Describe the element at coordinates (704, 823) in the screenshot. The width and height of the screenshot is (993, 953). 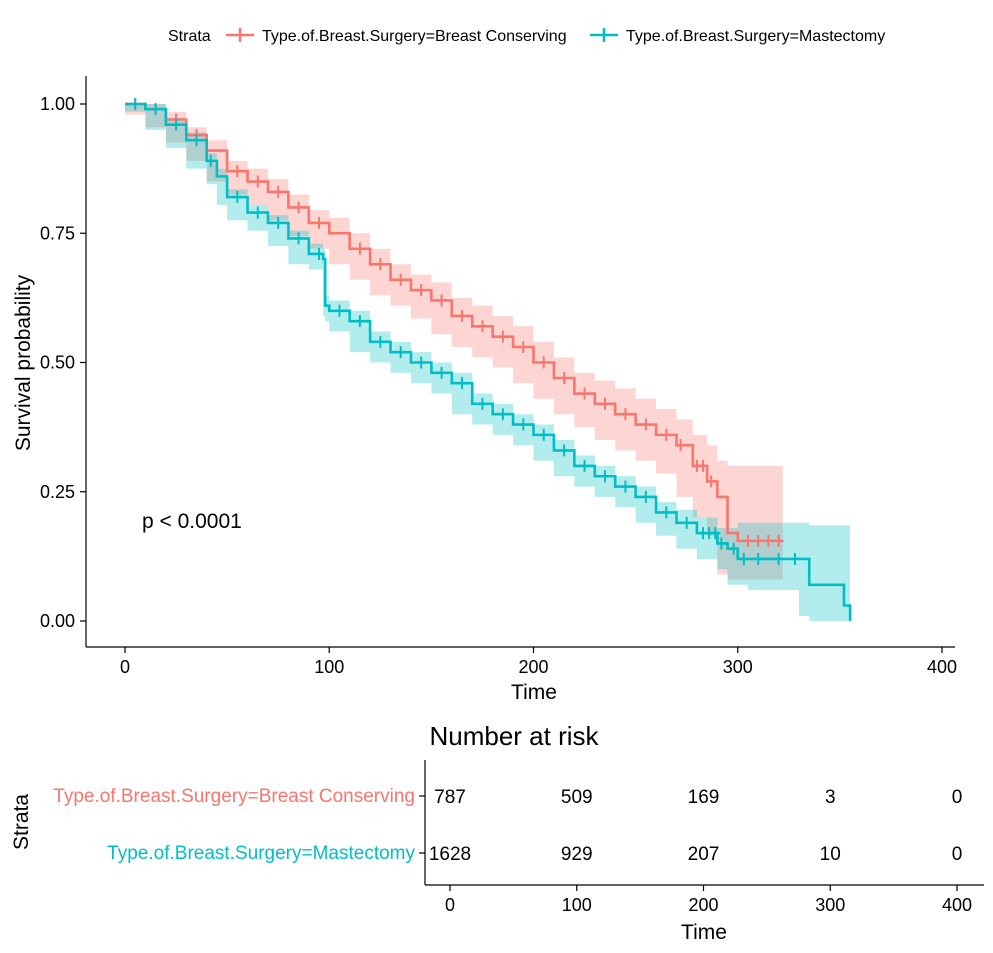
I see `risk-table-axes` at that location.